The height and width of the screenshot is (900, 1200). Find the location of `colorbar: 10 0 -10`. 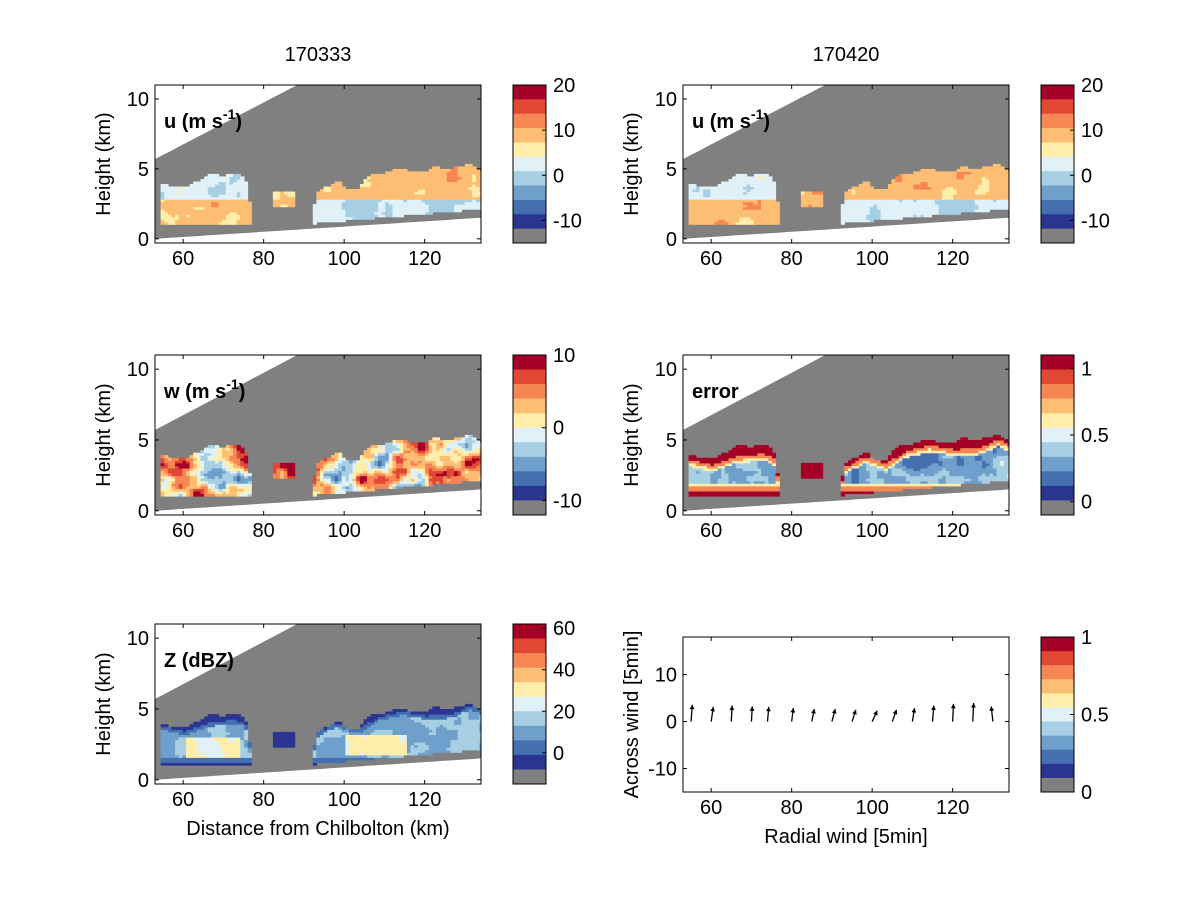

colorbar: 10 0 -10 is located at coordinates (547, 430).